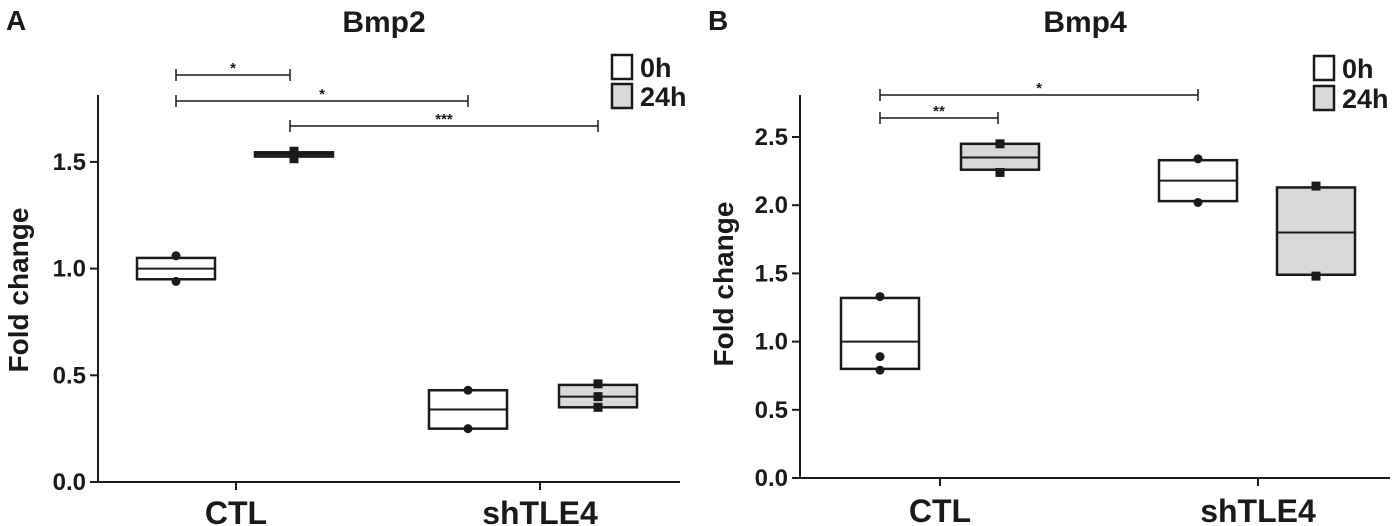 The image size is (1396, 526). Describe the element at coordinates (383, 22) in the screenshot. I see `chart-title: Bmp2` at that location.